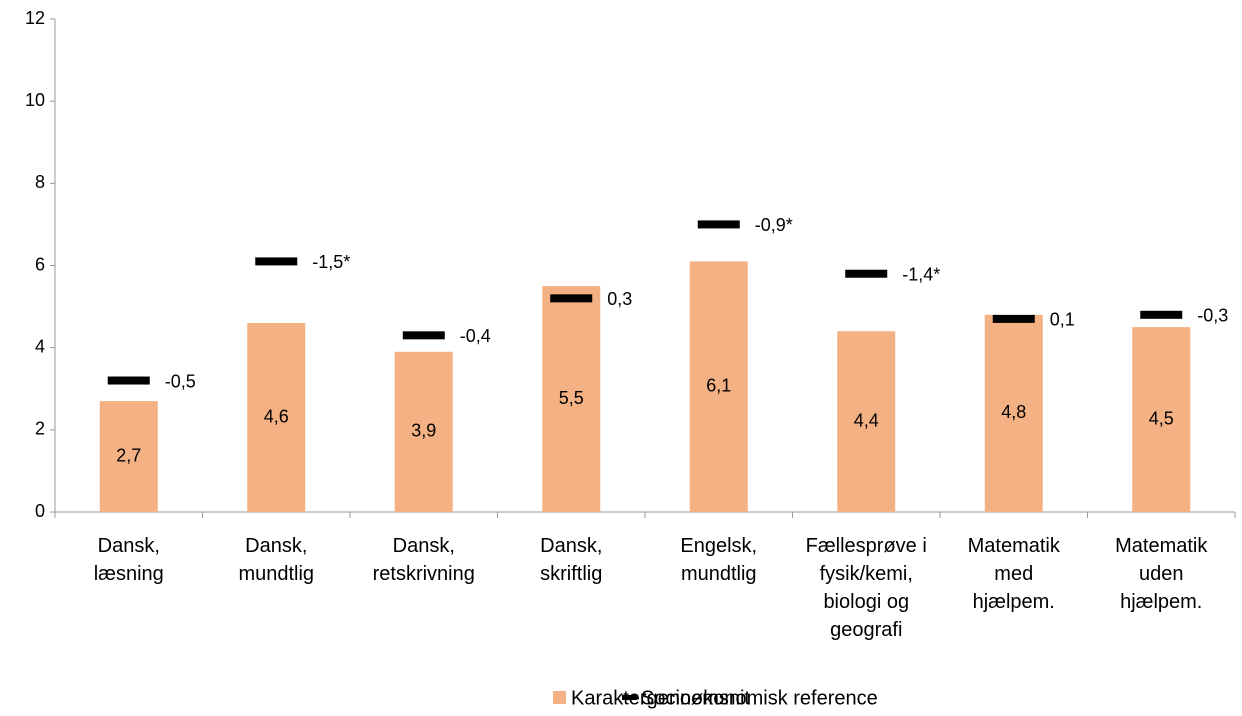 Image resolution: width=1242 pixels, height=716 pixels. I want to click on x-tick-label: Matematik med hjælpem., so click(1013, 574).